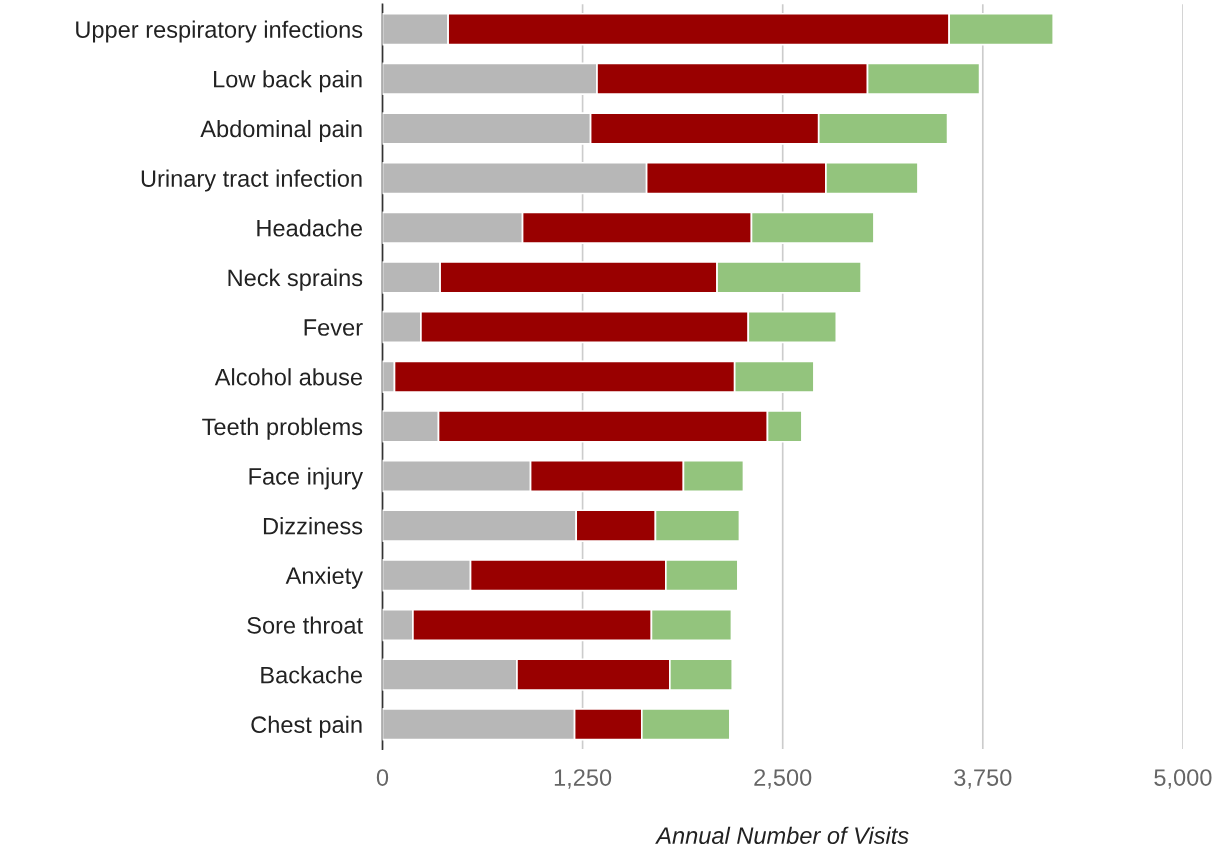 The width and height of the screenshot is (1222, 866). Describe the element at coordinates (251, 180) in the screenshot. I see `y-tick-label: Urinary tract infection` at that location.